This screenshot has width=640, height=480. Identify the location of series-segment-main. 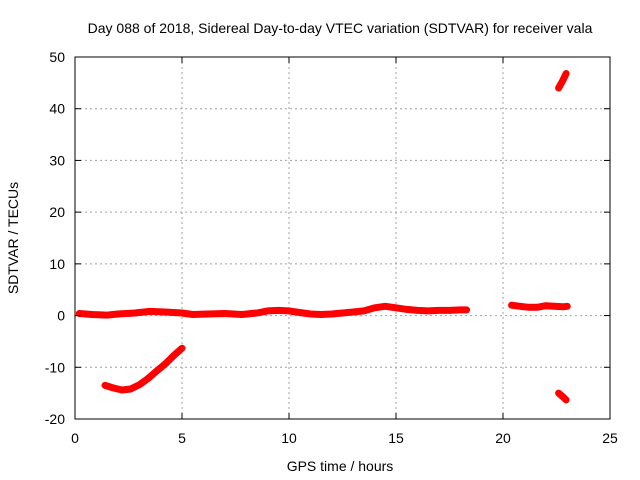
(273, 310).